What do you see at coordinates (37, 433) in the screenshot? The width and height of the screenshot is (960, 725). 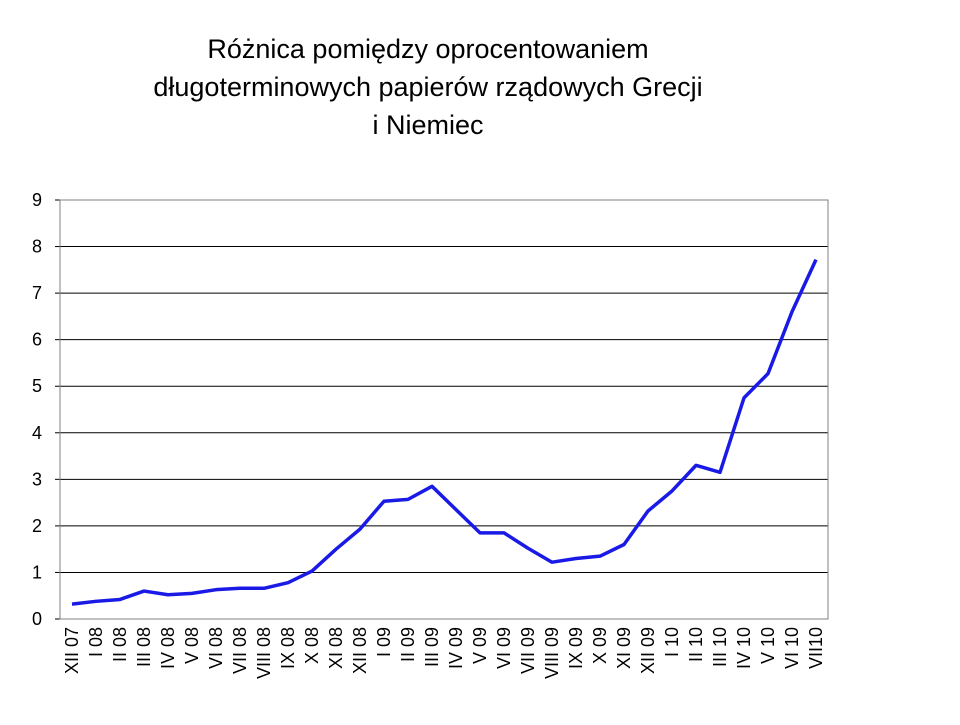 I see `y-tick-label: 4` at bounding box center [37, 433].